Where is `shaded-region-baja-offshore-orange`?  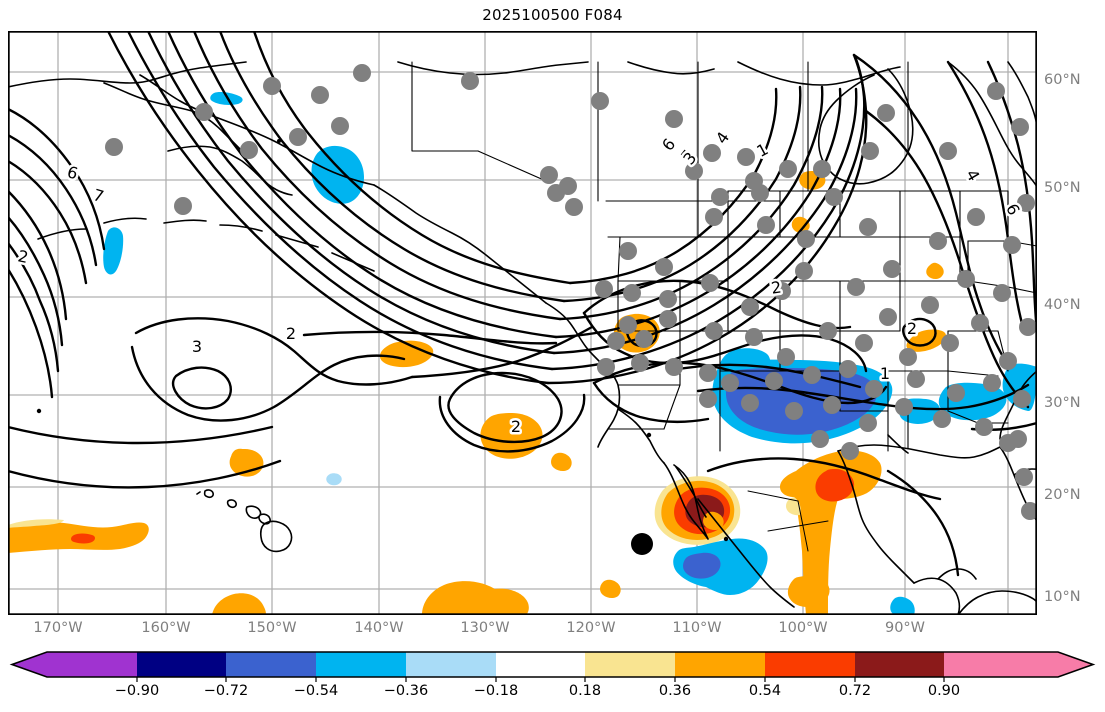 shaded-region-baja-offshore-orange is located at coordinates (511, 436).